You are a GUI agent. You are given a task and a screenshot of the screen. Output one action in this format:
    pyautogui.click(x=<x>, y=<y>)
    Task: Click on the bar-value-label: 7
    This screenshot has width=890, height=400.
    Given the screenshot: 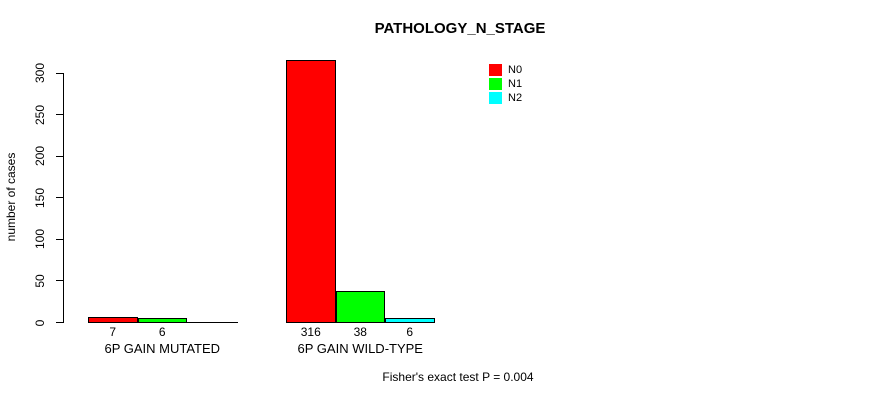 What is the action you would take?
    pyautogui.click(x=113, y=332)
    